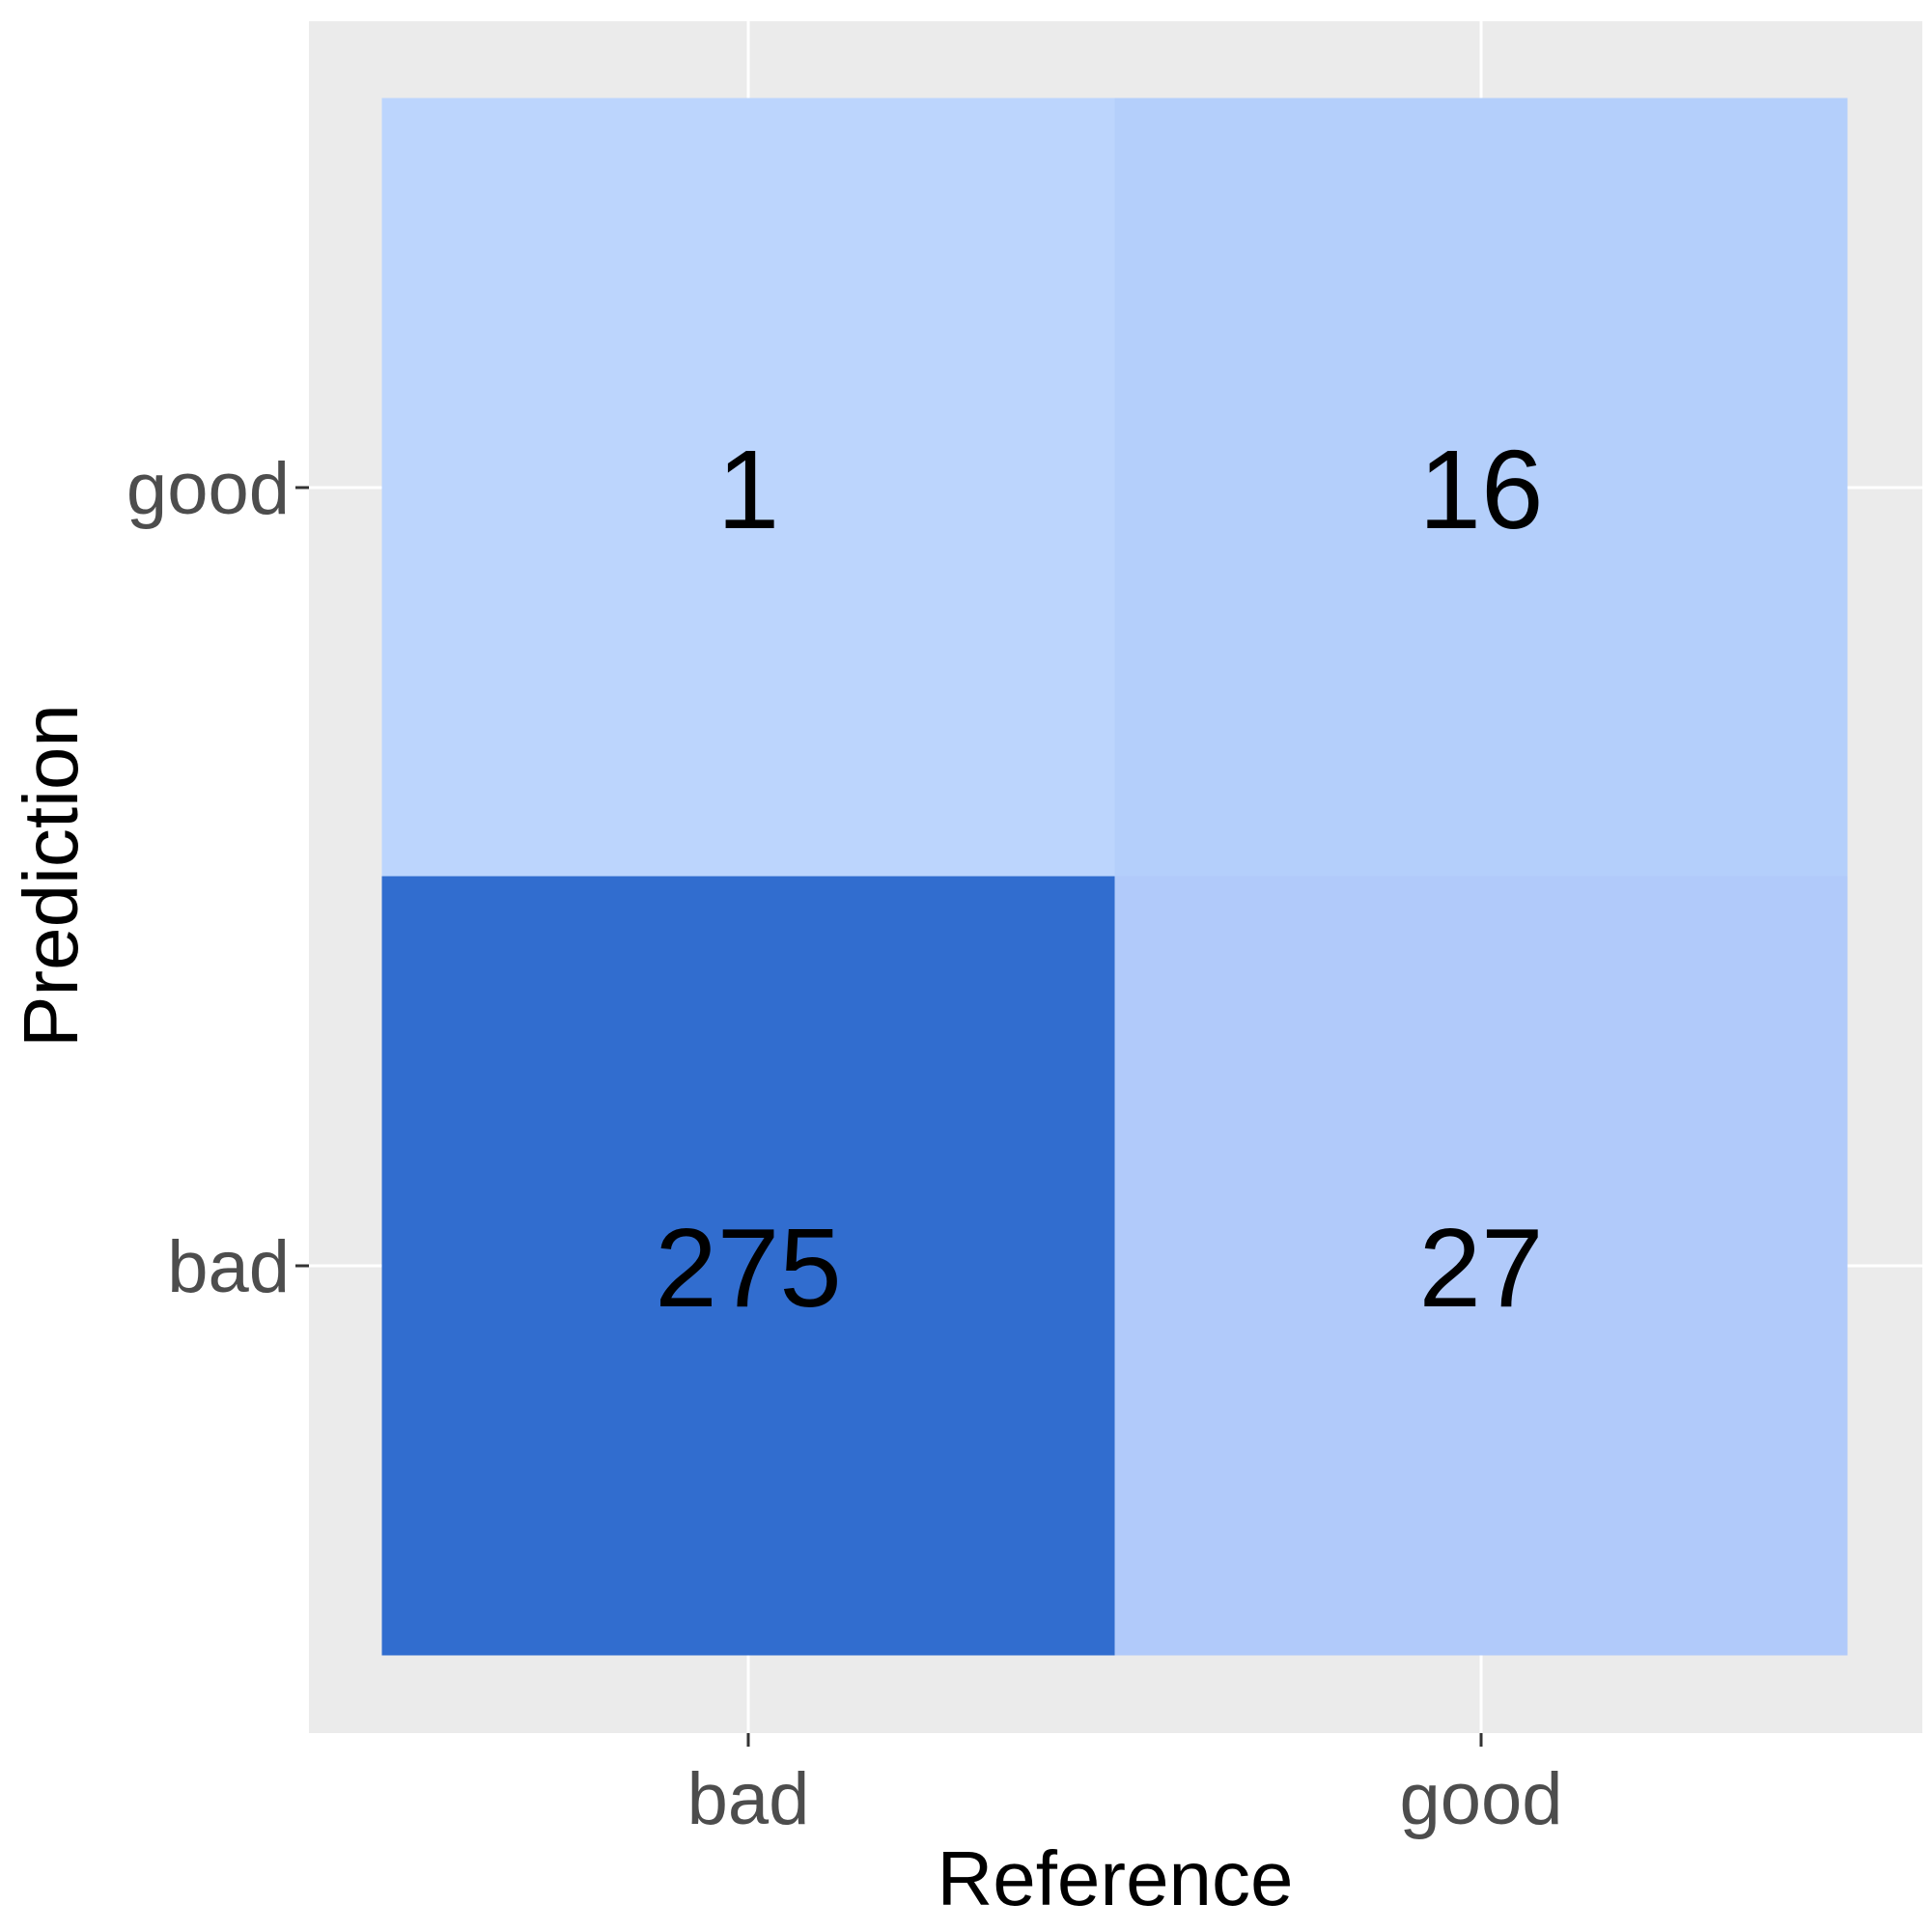  I want to click on y-tick-label-bad: bad, so click(229, 1267).